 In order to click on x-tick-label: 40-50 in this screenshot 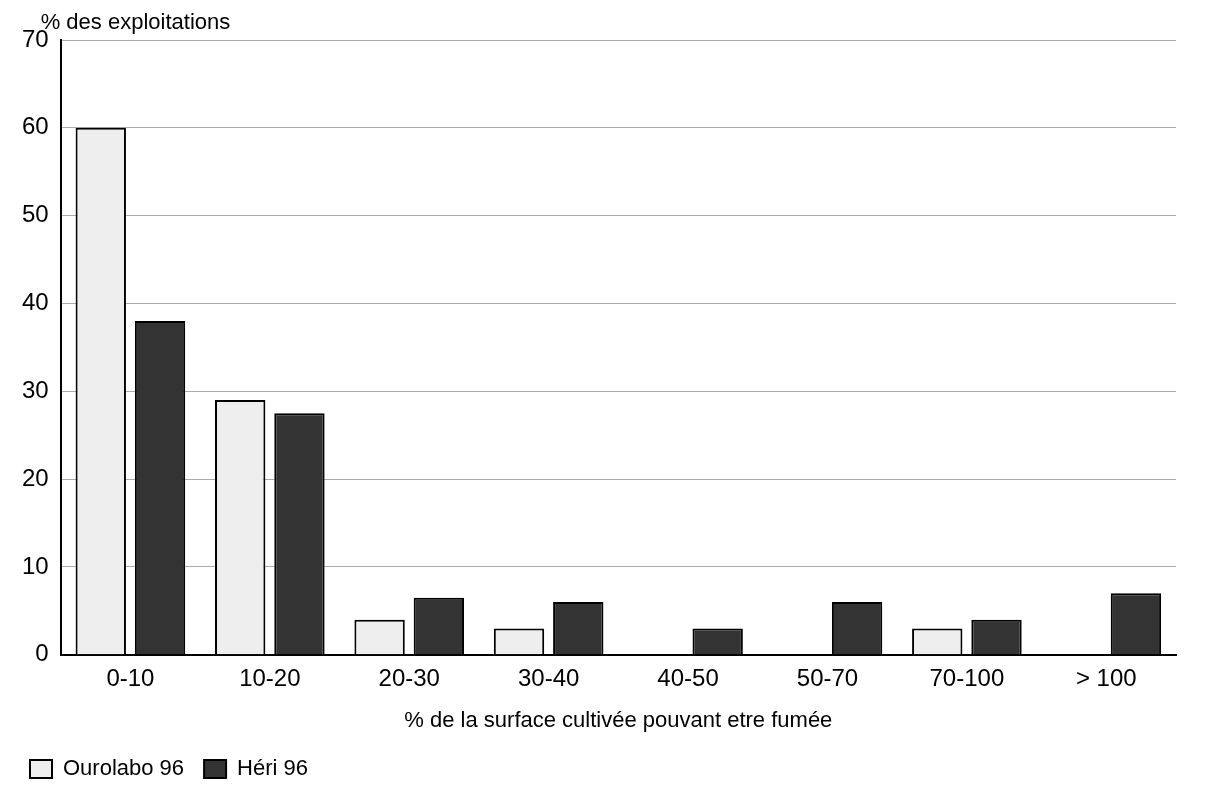, I will do `click(688, 677)`.